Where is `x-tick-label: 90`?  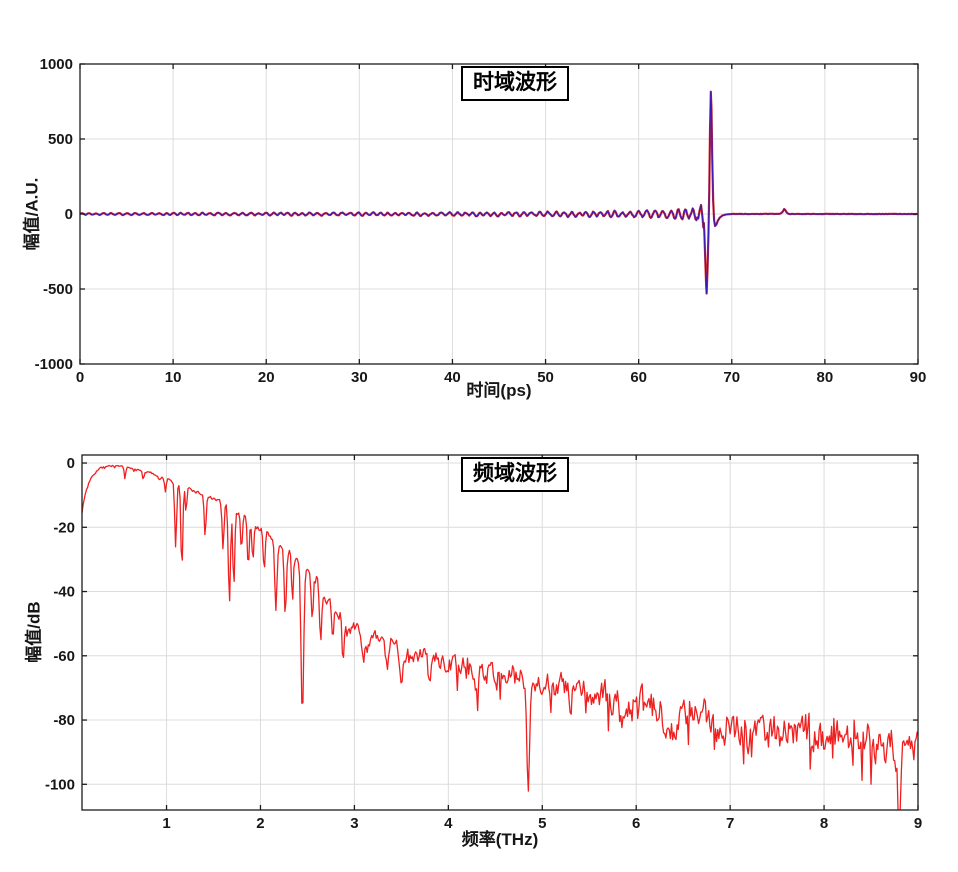 x-tick-label: 90 is located at coordinates (918, 377).